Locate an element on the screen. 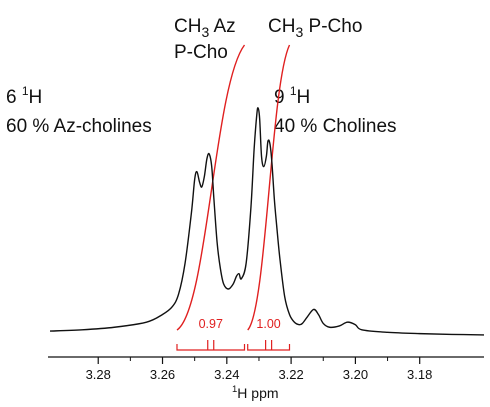 This screenshot has width=490, height=407. integral-value-label: 0.97 is located at coordinates (211, 324).